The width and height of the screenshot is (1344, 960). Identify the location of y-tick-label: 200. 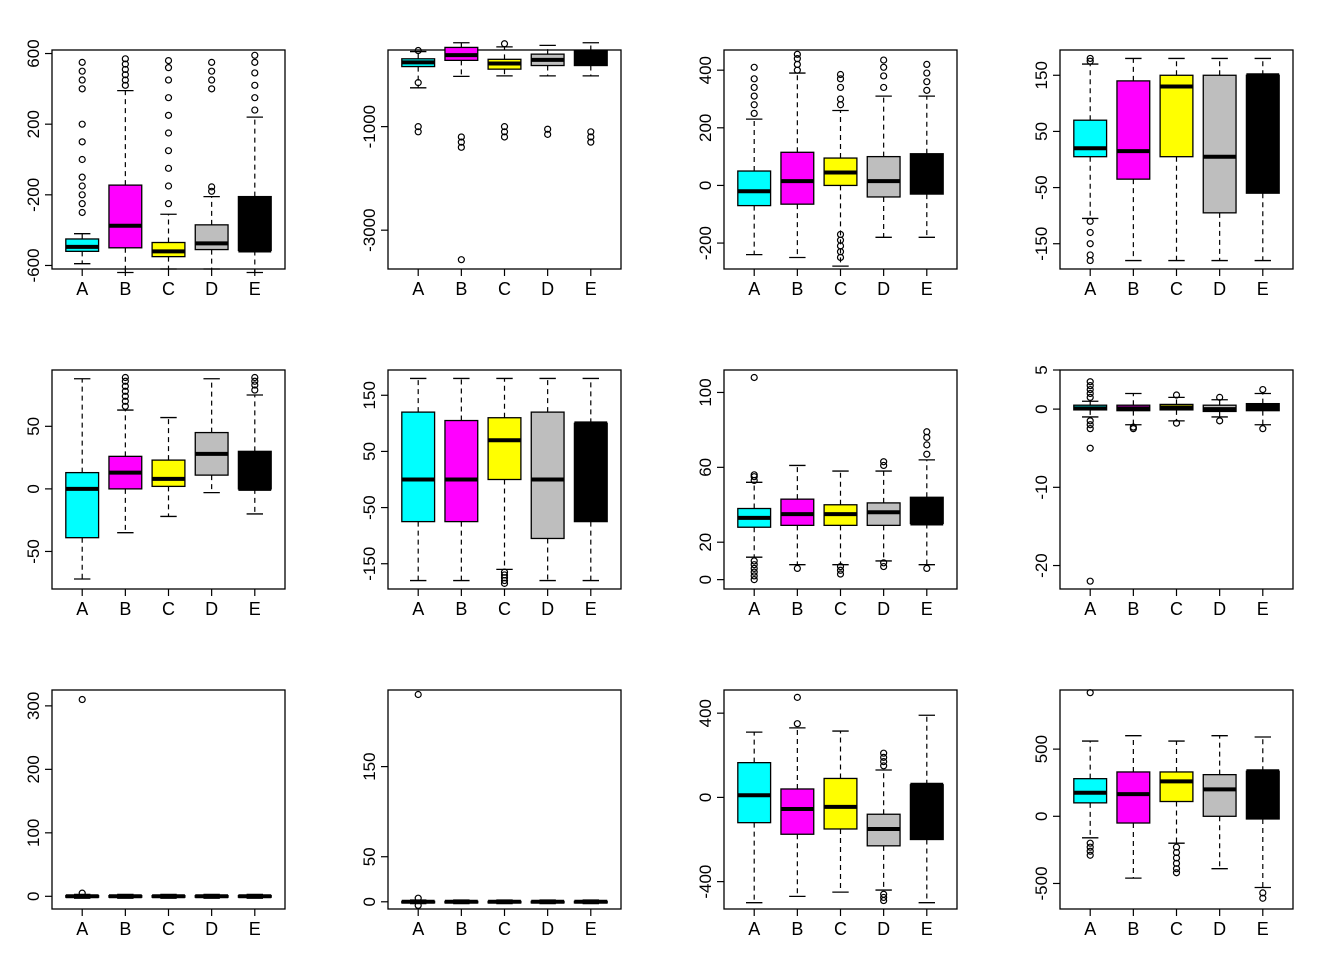
(33, 769).